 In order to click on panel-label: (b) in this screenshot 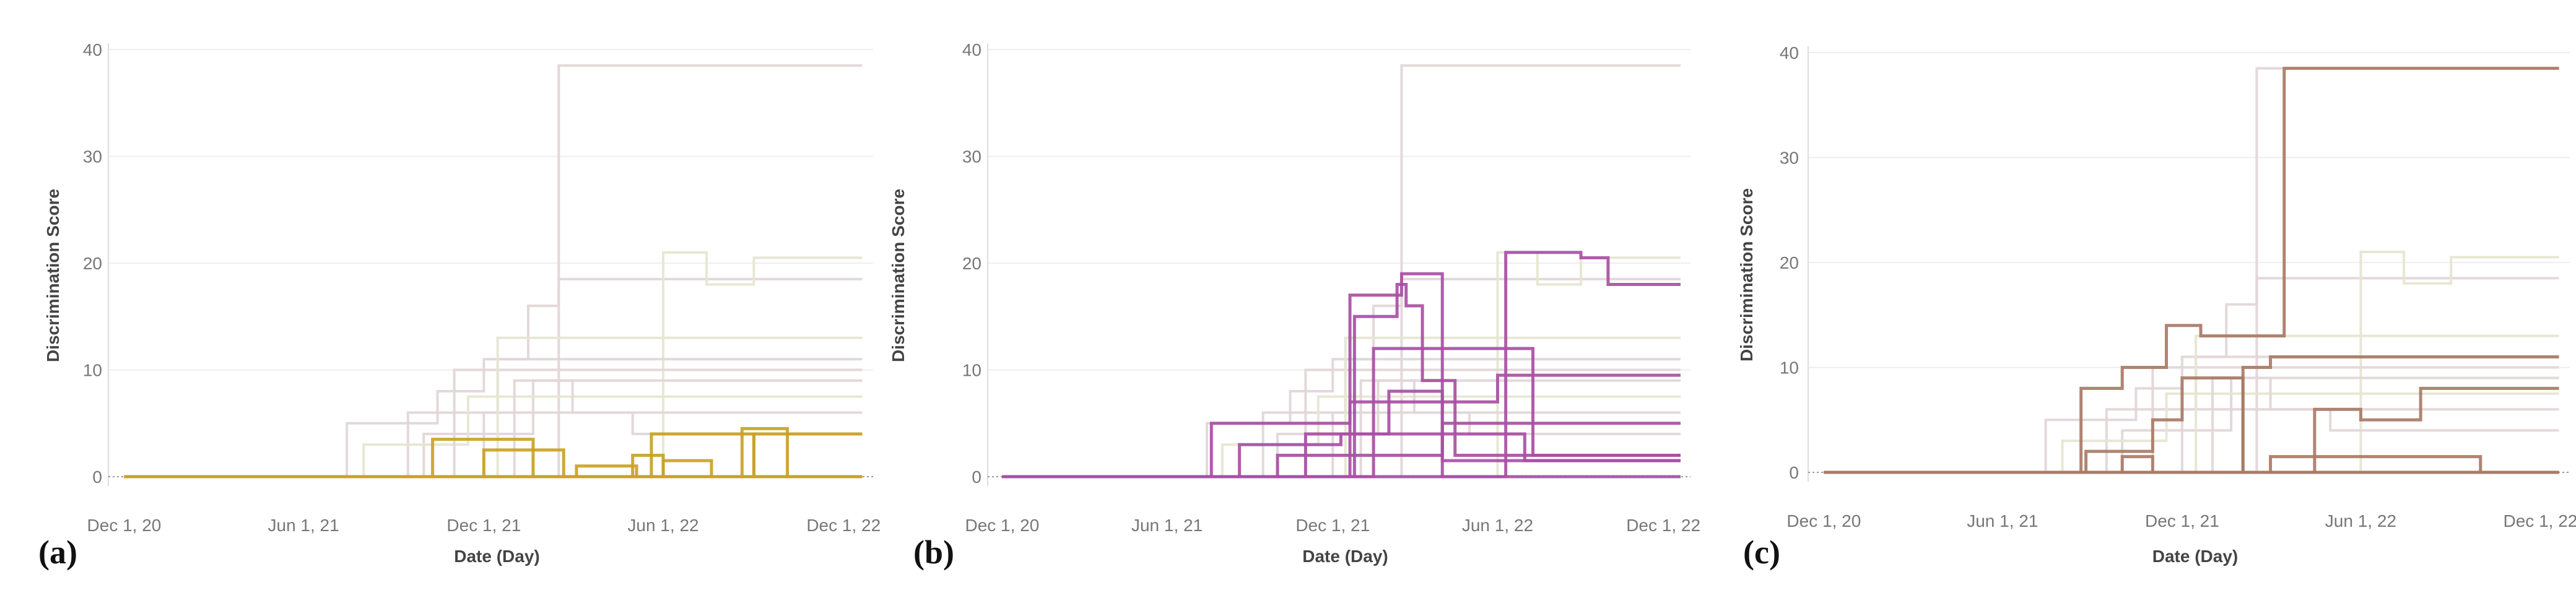, I will do `click(933, 552)`.